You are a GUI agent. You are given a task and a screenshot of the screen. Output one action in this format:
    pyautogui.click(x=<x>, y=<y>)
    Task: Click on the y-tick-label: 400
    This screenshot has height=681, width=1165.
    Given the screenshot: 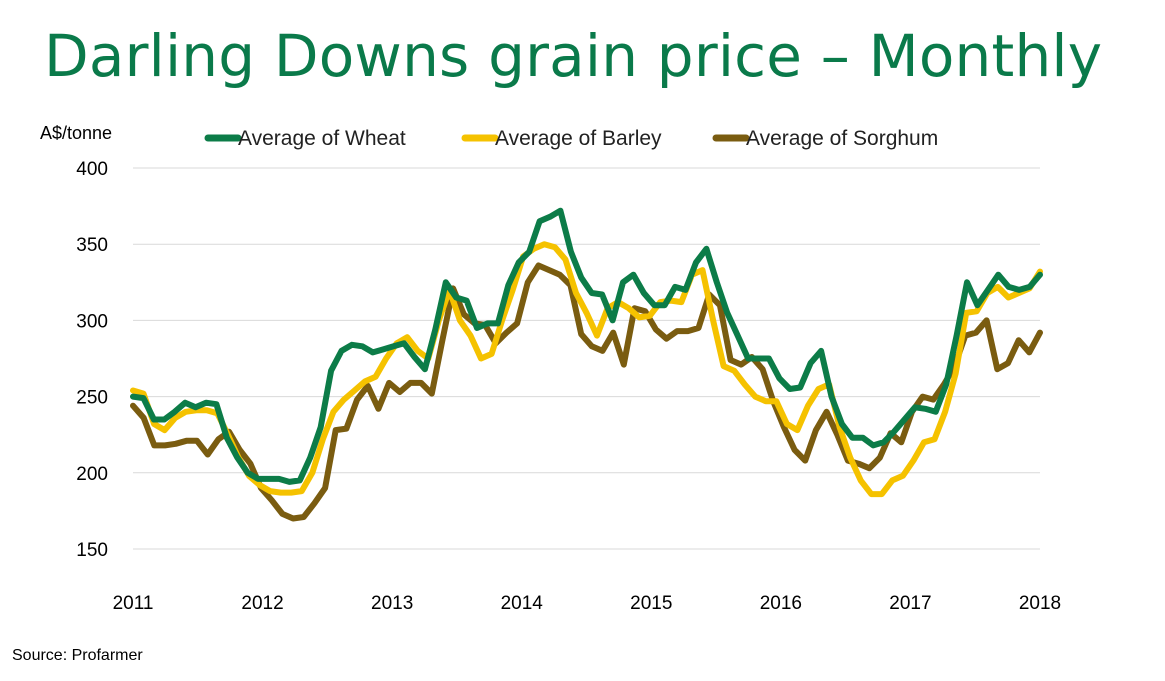 What is the action you would take?
    pyautogui.click(x=92, y=169)
    